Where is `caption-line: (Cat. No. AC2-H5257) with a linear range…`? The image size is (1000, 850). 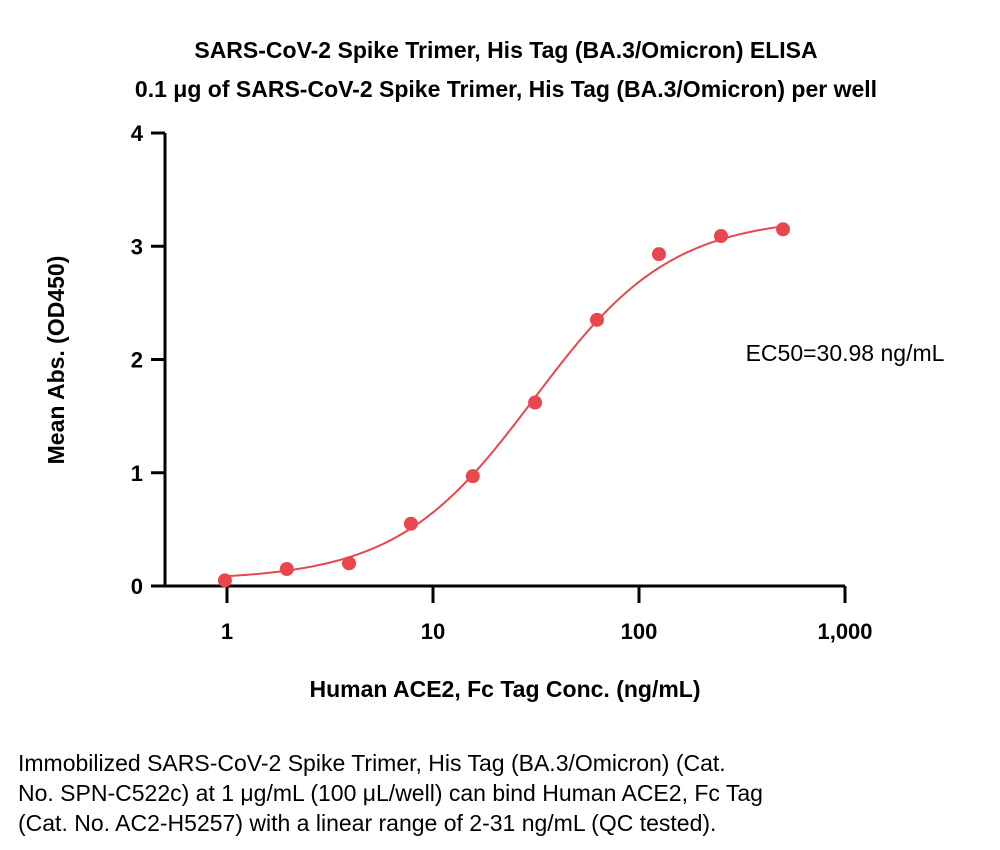 caption-line: (Cat. No. AC2-H5257) with a linear range… is located at coordinates (367, 823).